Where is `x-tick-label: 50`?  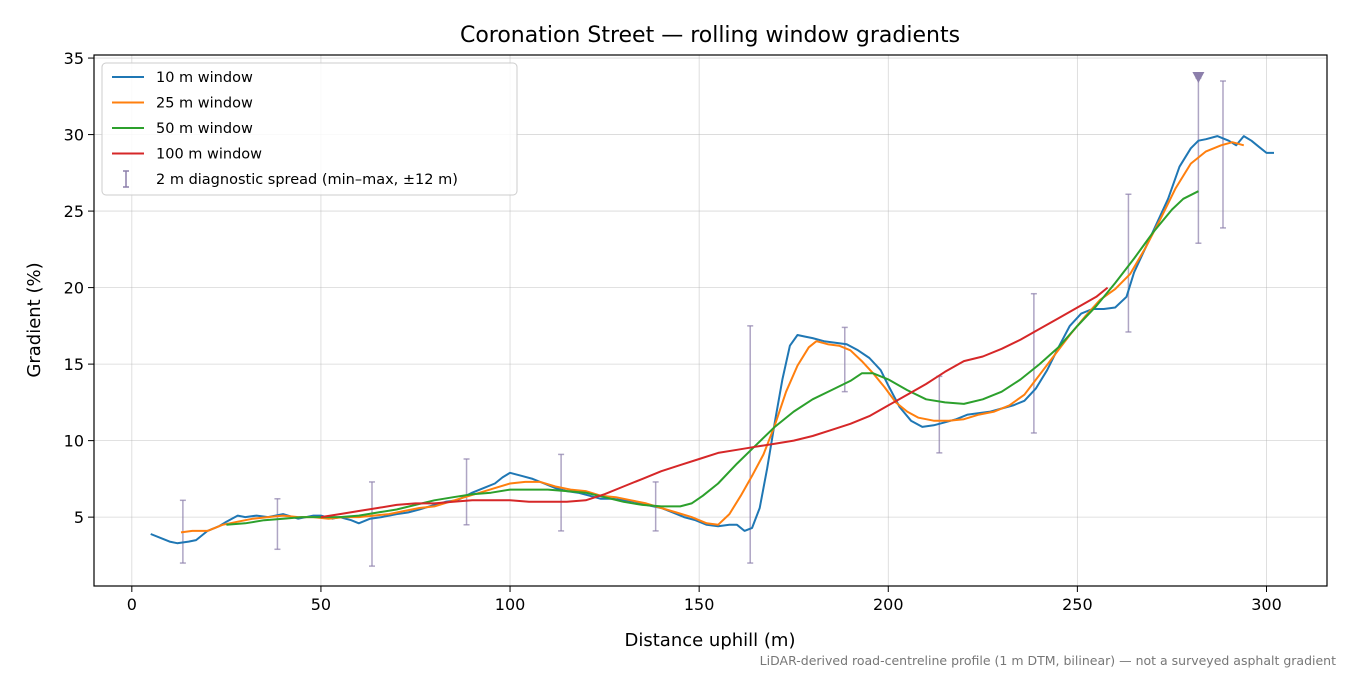 x-tick-label: 50 is located at coordinates (321, 604).